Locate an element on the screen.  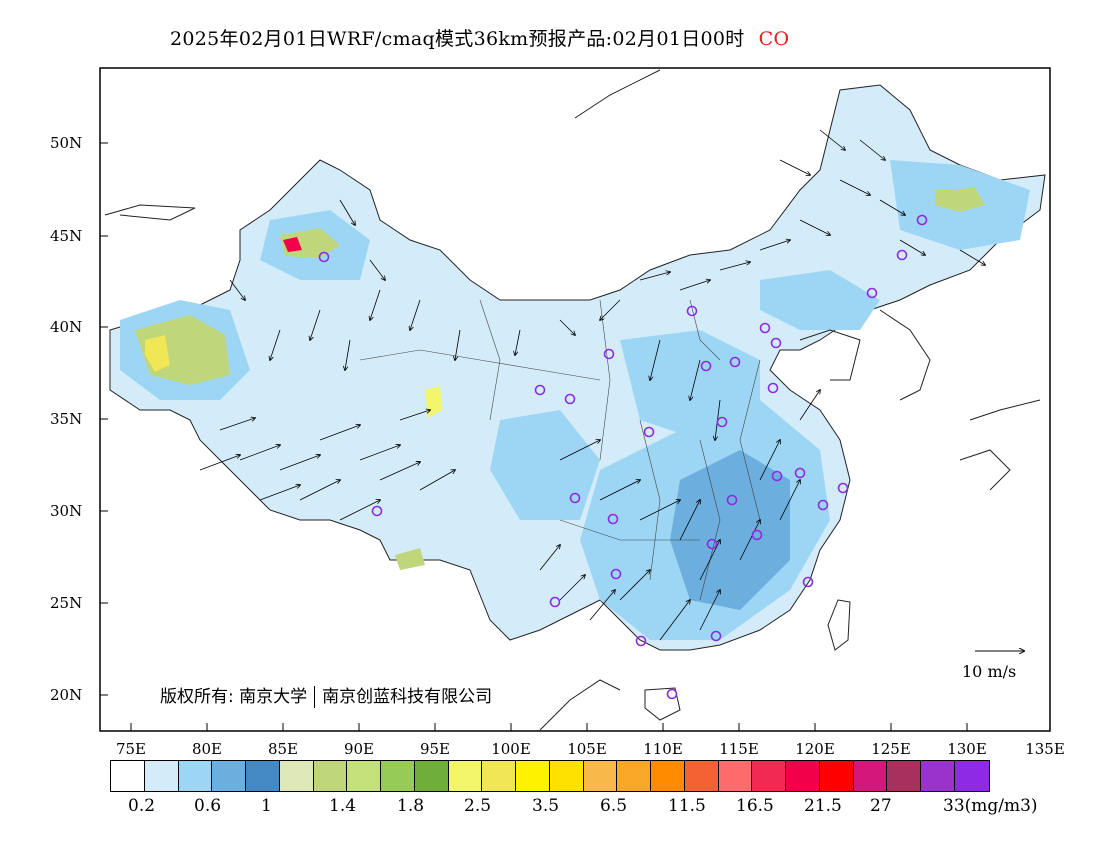
lake-baikal-shore is located at coordinates (617, 94).